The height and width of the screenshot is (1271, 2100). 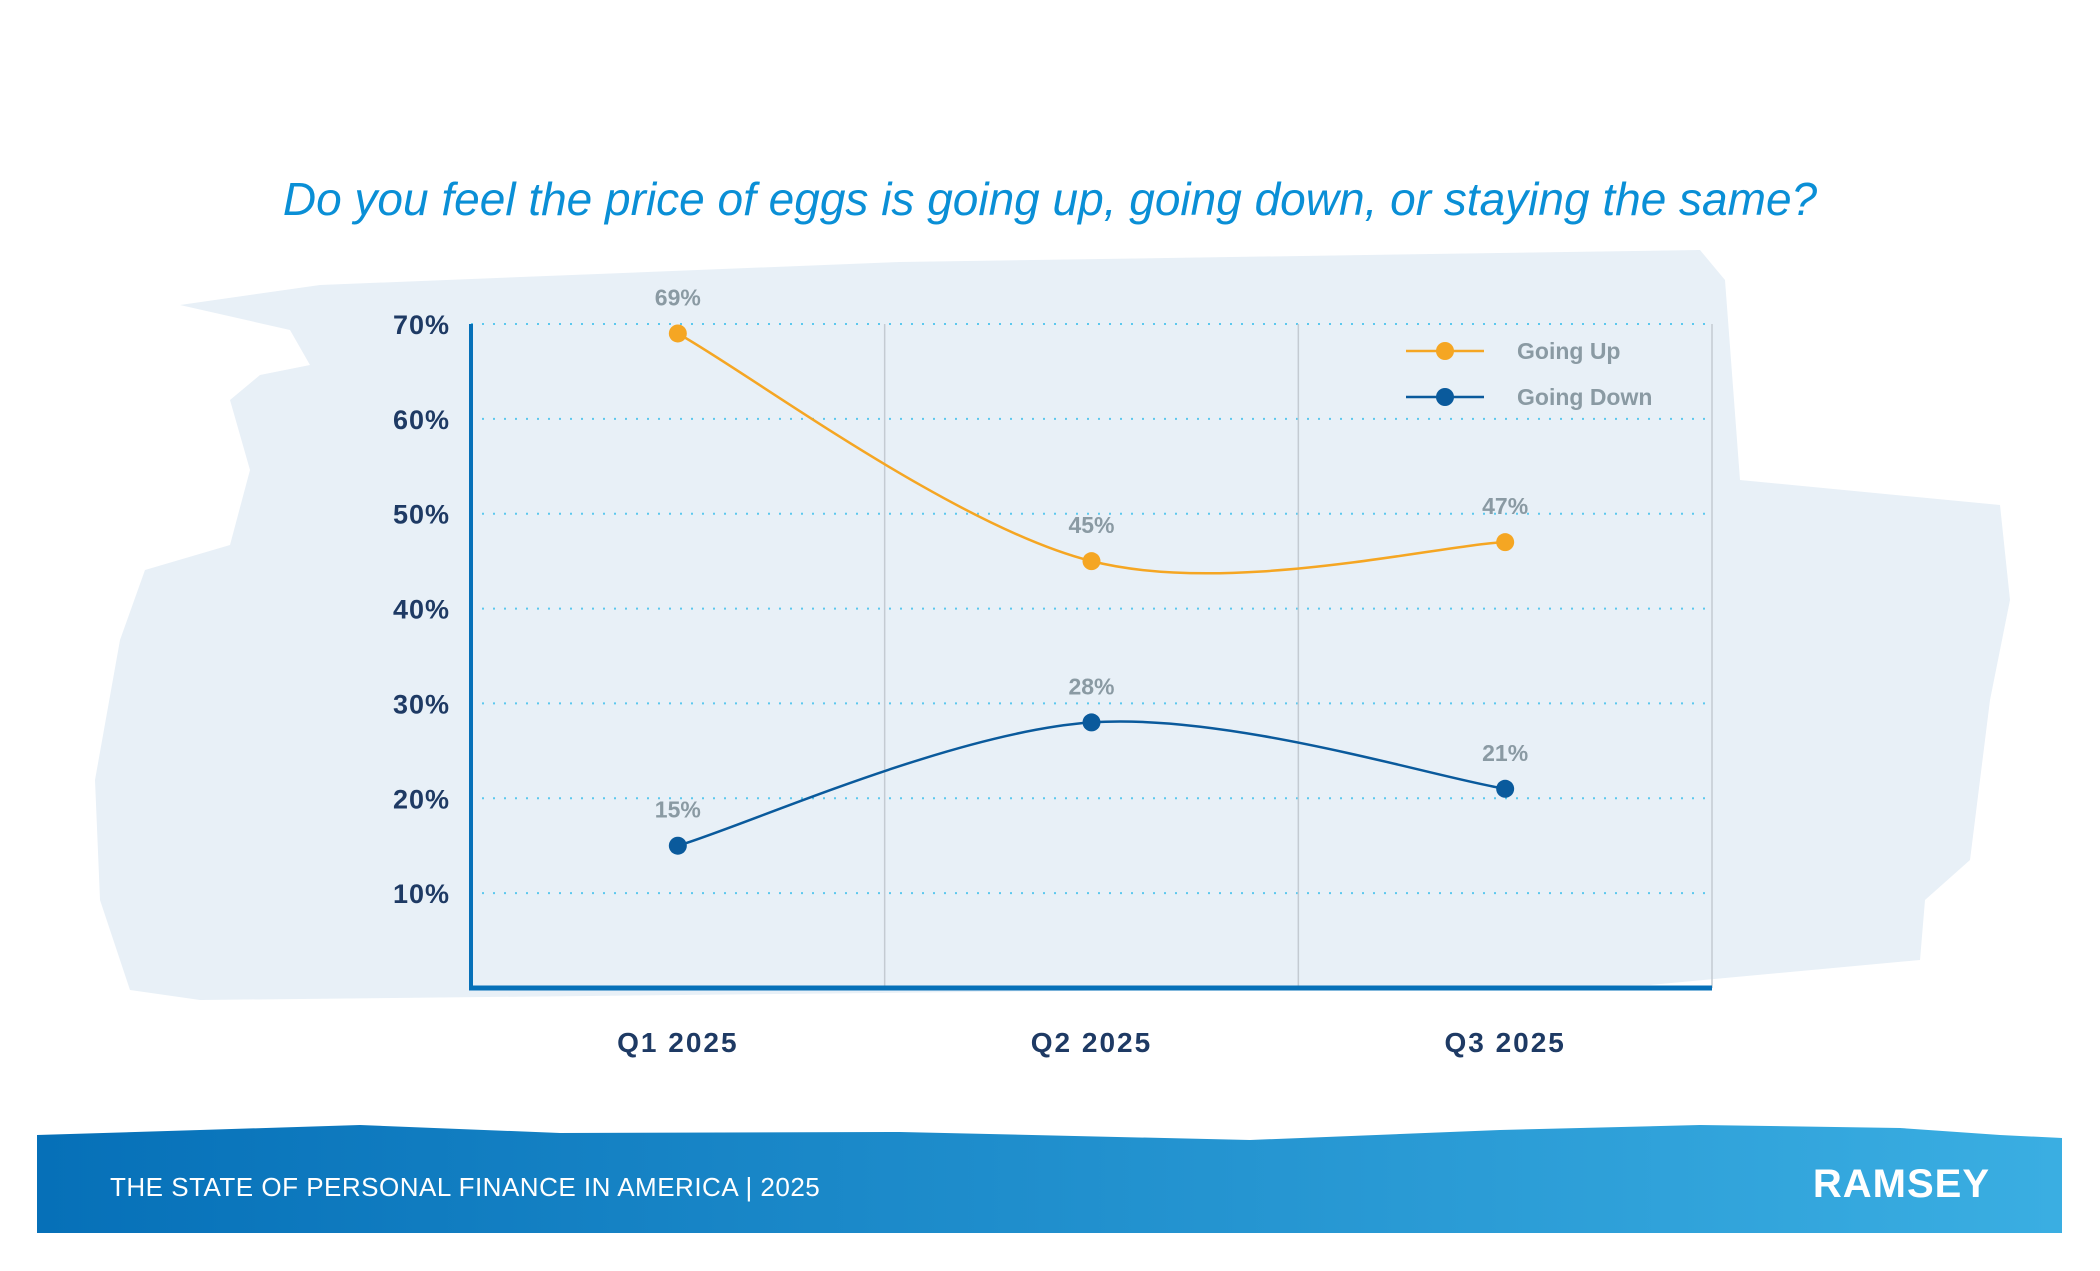 I want to click on y-tick-label: 50%, so click(x=421, y=515).